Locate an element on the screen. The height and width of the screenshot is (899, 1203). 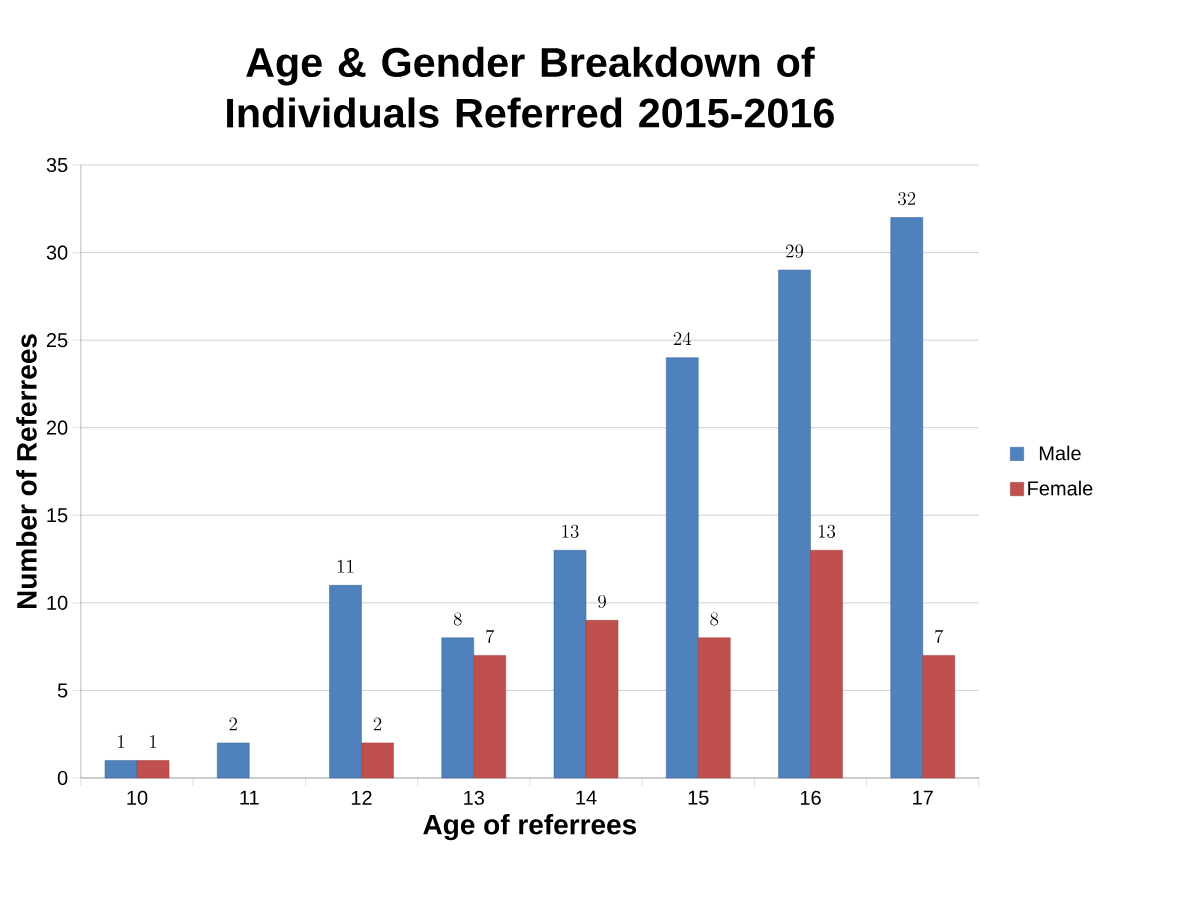
x-tick-label: 15 is located at coordinates (698, 797).